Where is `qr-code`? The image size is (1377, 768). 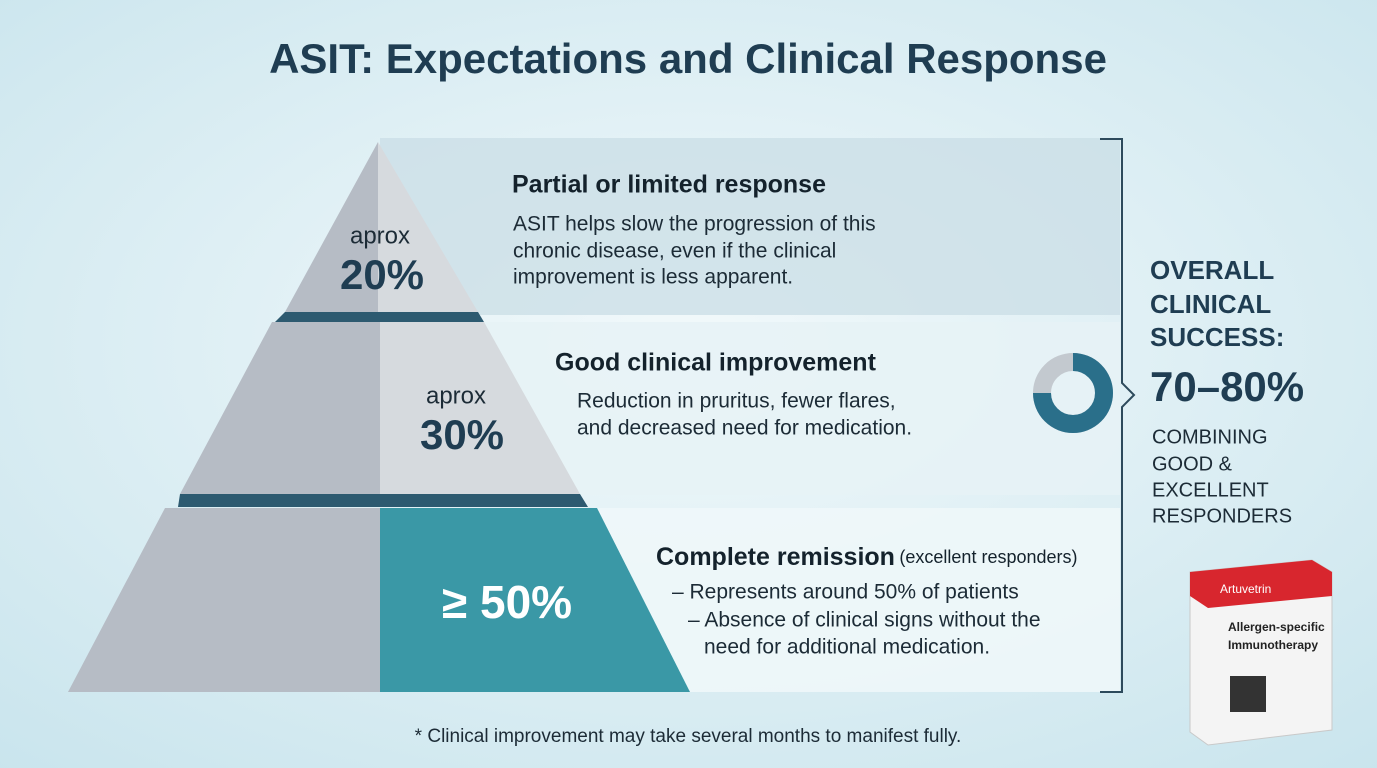 qr-code is located at coordinates (1248, 694).